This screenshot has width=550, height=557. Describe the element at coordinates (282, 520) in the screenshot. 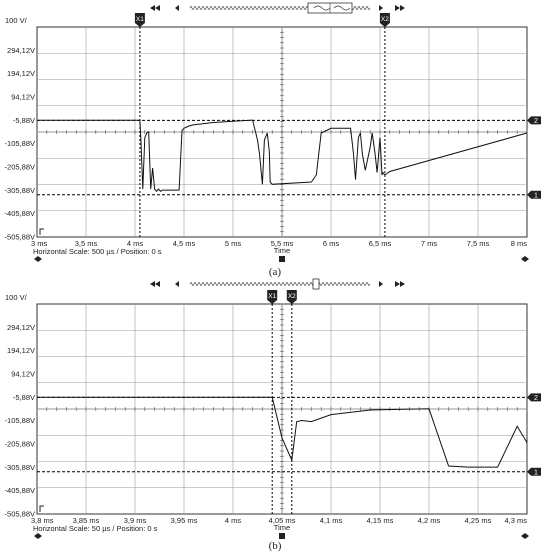

I see `x-tick-label: 4,05 ms` at that location.